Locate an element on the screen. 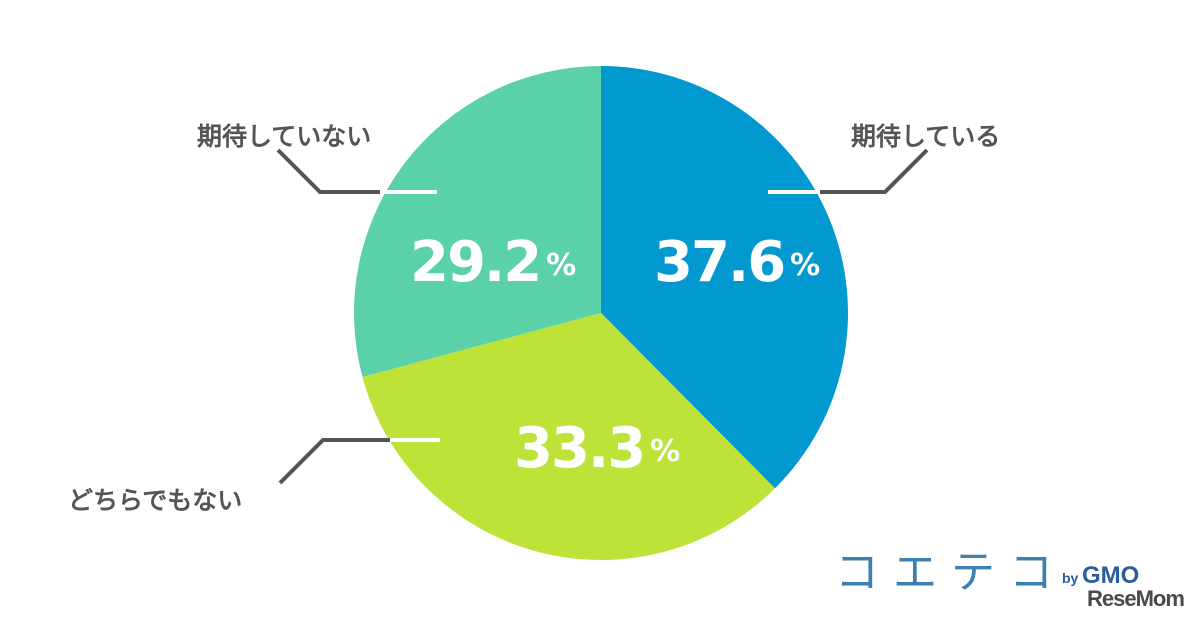 This screenshot has width=1200, height=630. brand-by: by is located at coordinates (1070, 578).